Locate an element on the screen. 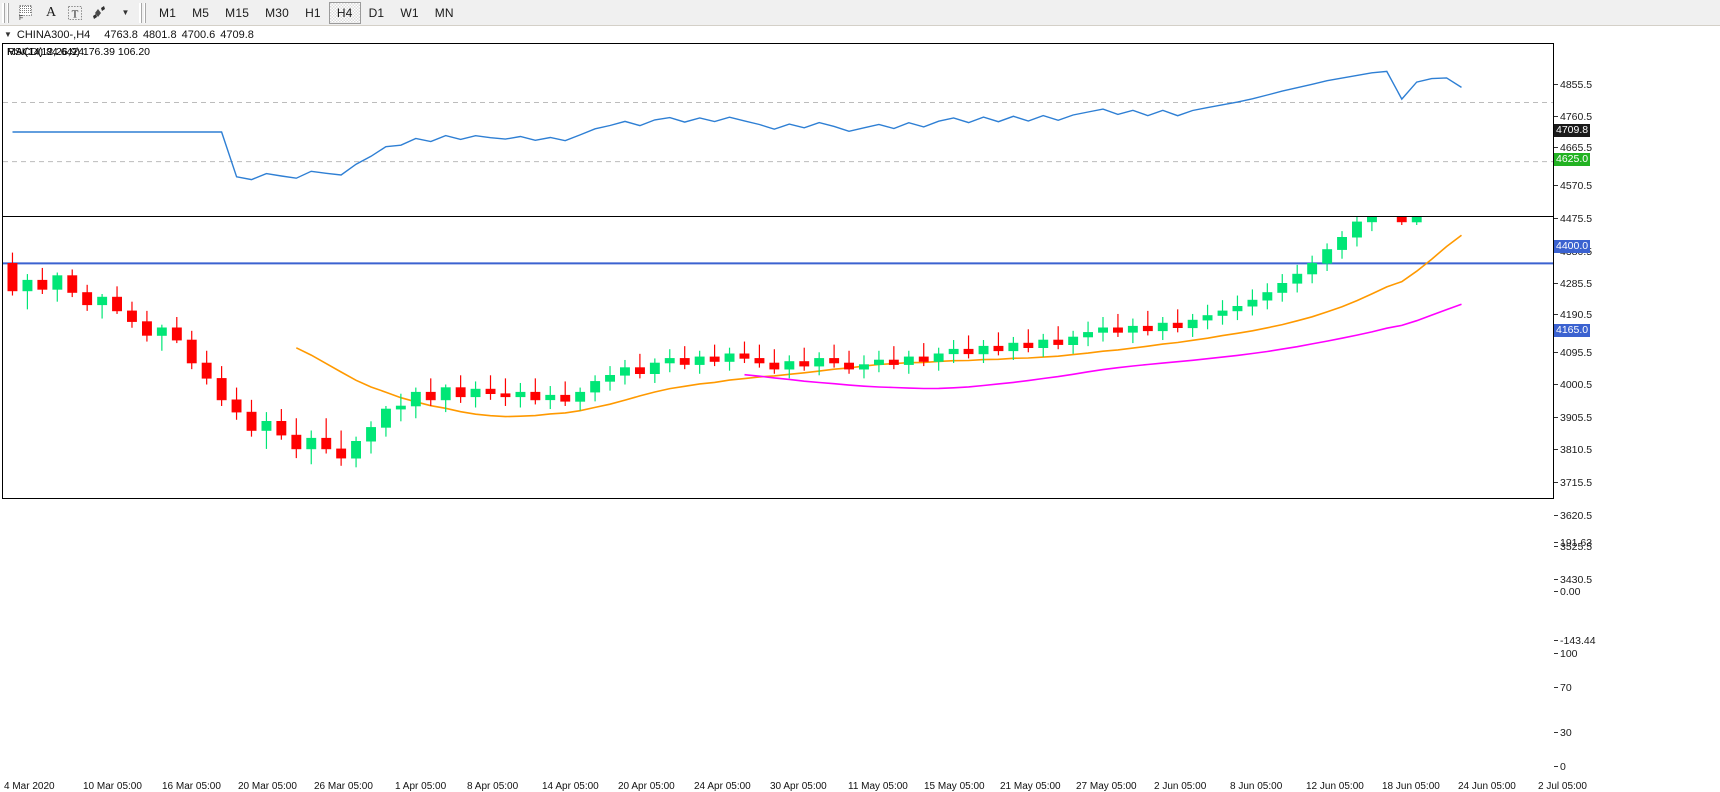 This screenshot has height=792, width=1720. ohlc-low: 4700.6 is located at coordinates (198, 34).